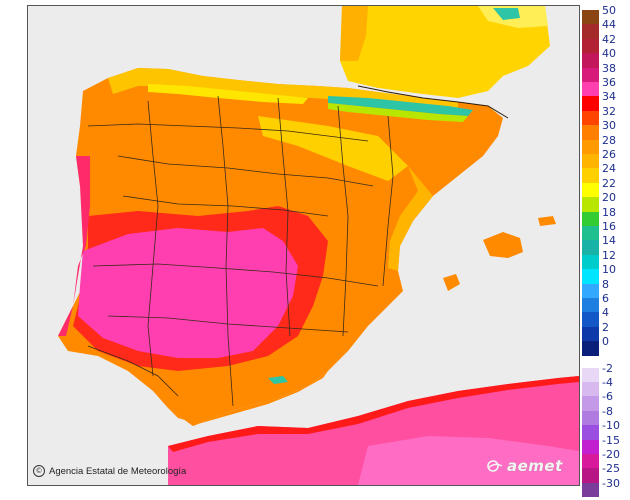 The height and width of the screenshot is (500, 630). What do you see at coordinates (278, 380) in the screenshot?
I see `sierra-nevada-cold` at bounding box center [278, 380].